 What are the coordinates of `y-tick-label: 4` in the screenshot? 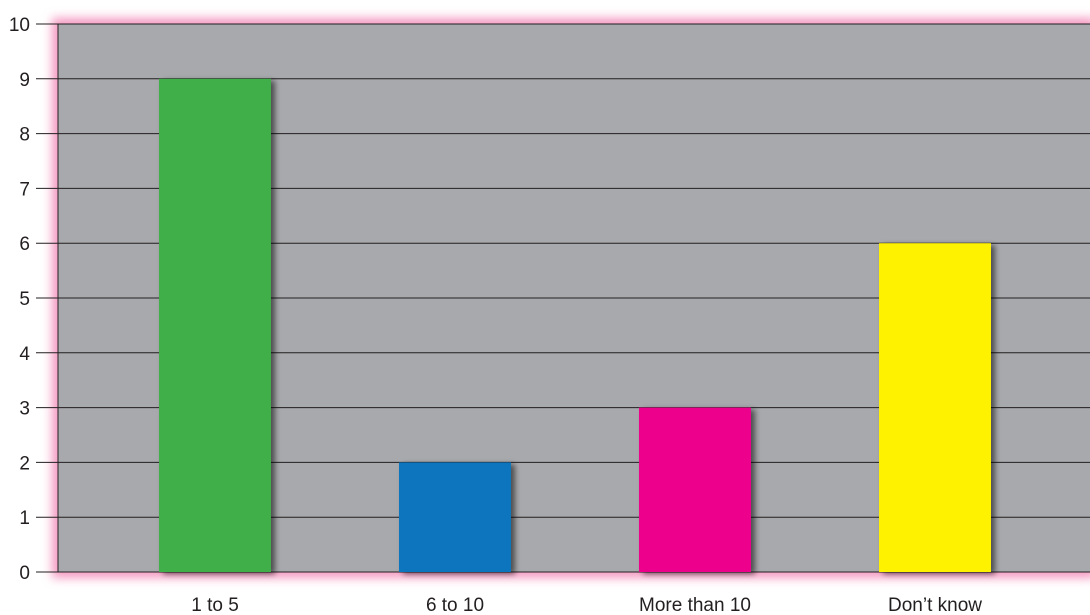 It's located at (24, 354).